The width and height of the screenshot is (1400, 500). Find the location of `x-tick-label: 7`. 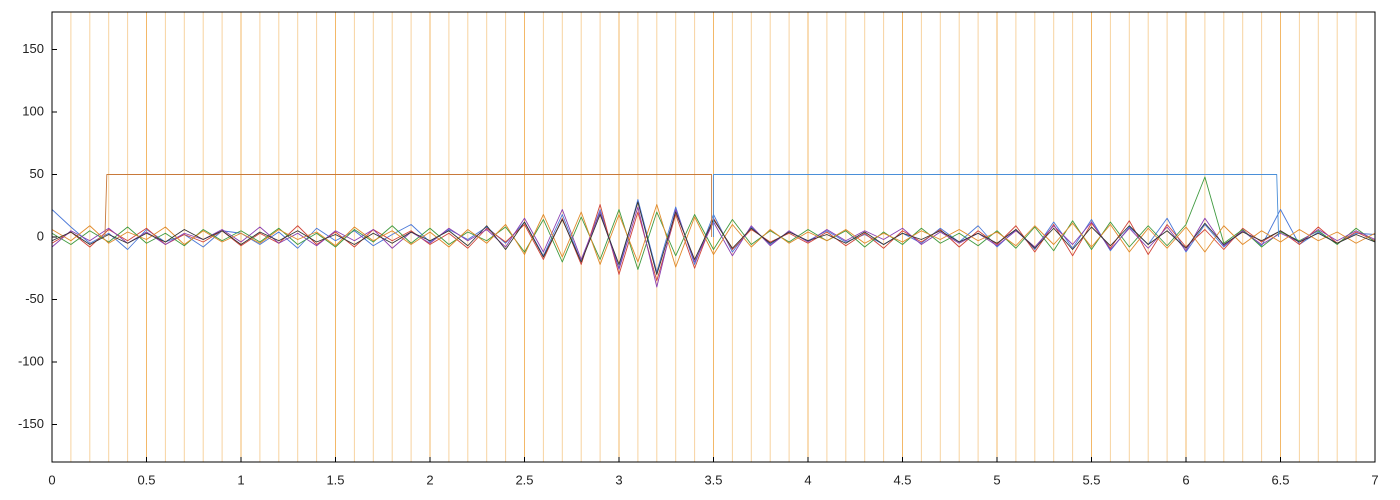

x-tick-label: 7 is located at coordinates (1374, 479).